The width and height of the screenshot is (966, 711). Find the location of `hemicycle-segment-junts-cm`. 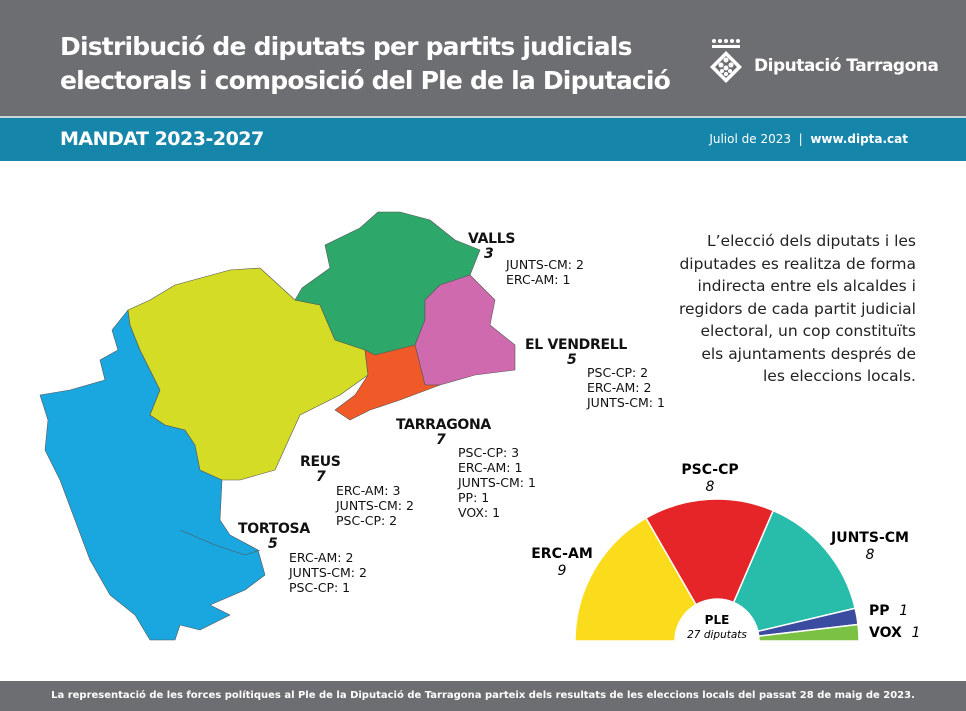

hemicycle-segment-junts-cm is located at coordinates (794, 571).